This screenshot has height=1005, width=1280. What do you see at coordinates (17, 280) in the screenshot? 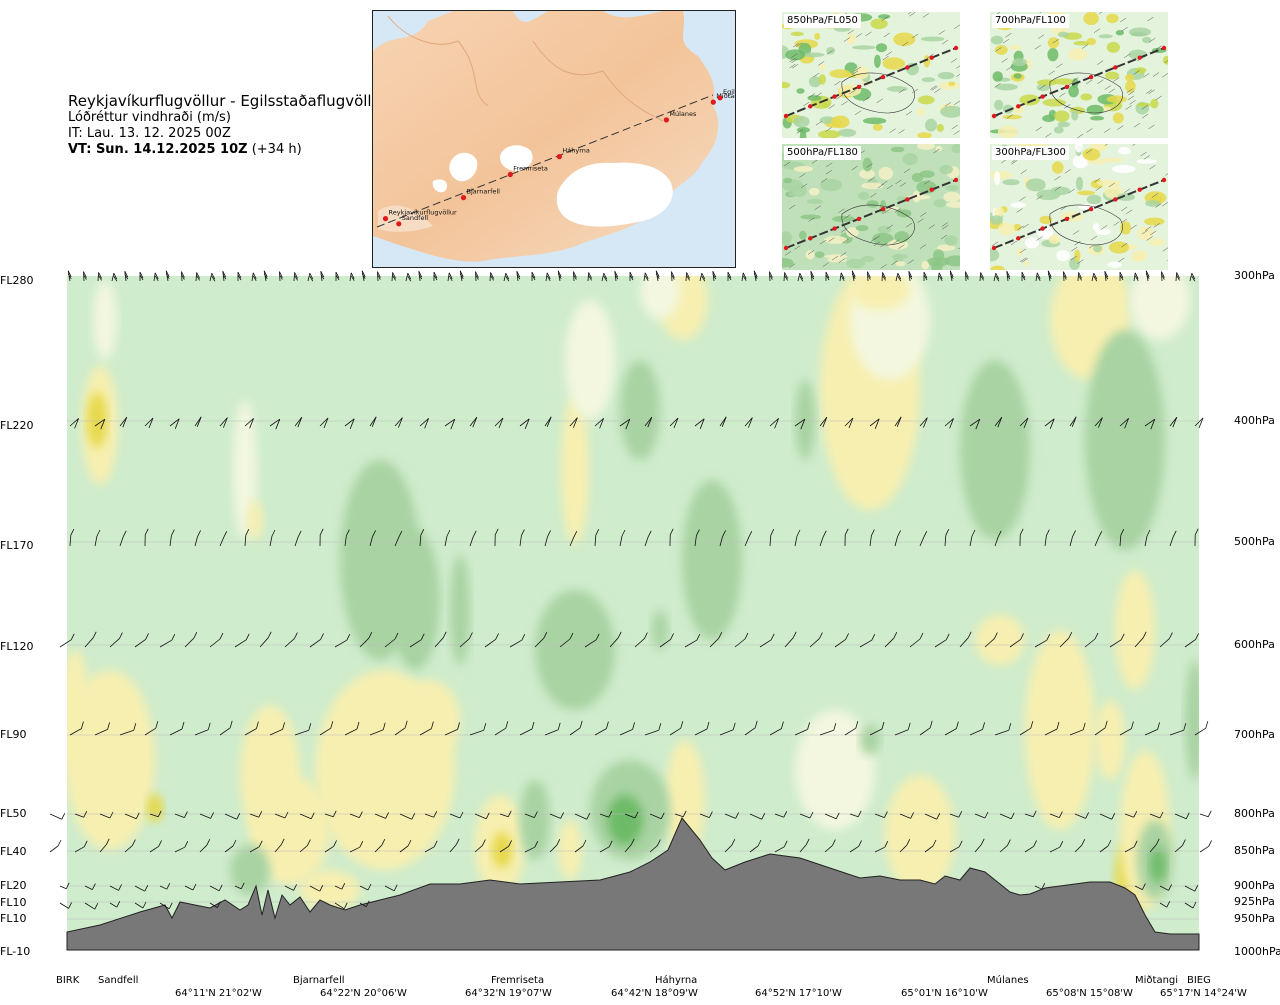
I see `flight-level-label: FL280` at bounding box center [17, 280].